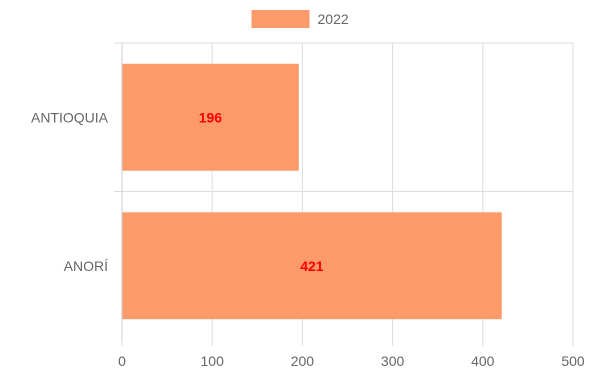 This screenshot has width=589, height=375. I want to click on x-tick-label-400: 400, so click(483, 361).